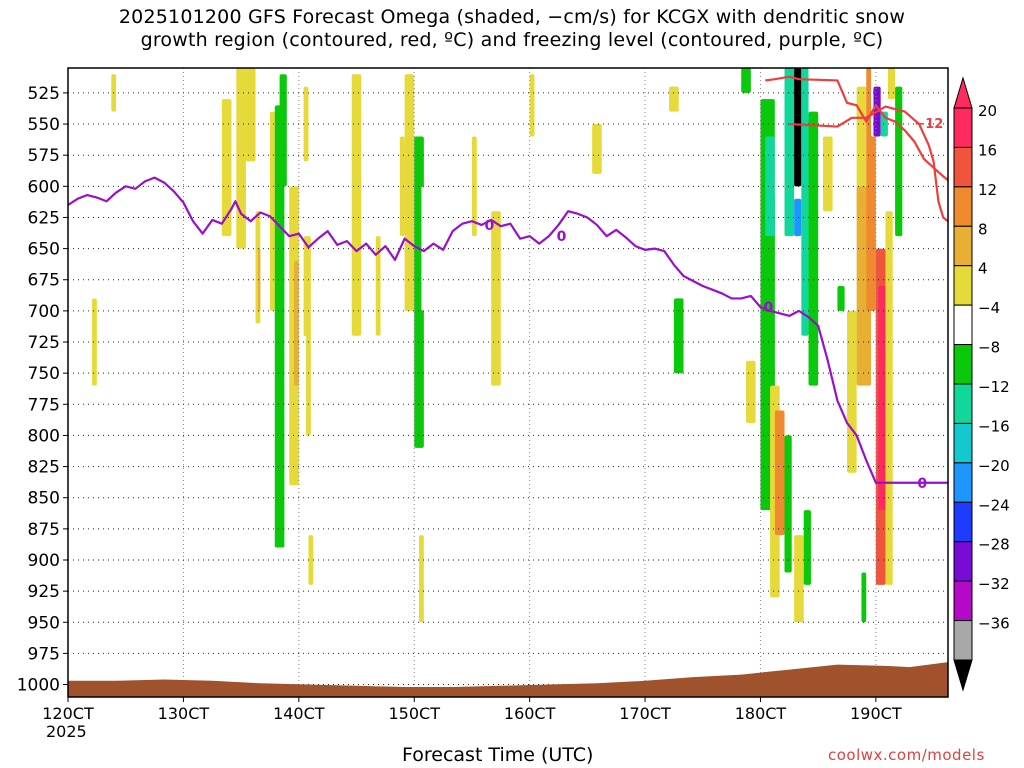 The width and height of the screenshot is (1024, 768). I want to click on y-tick-label-3: 600, so click(44, 187).